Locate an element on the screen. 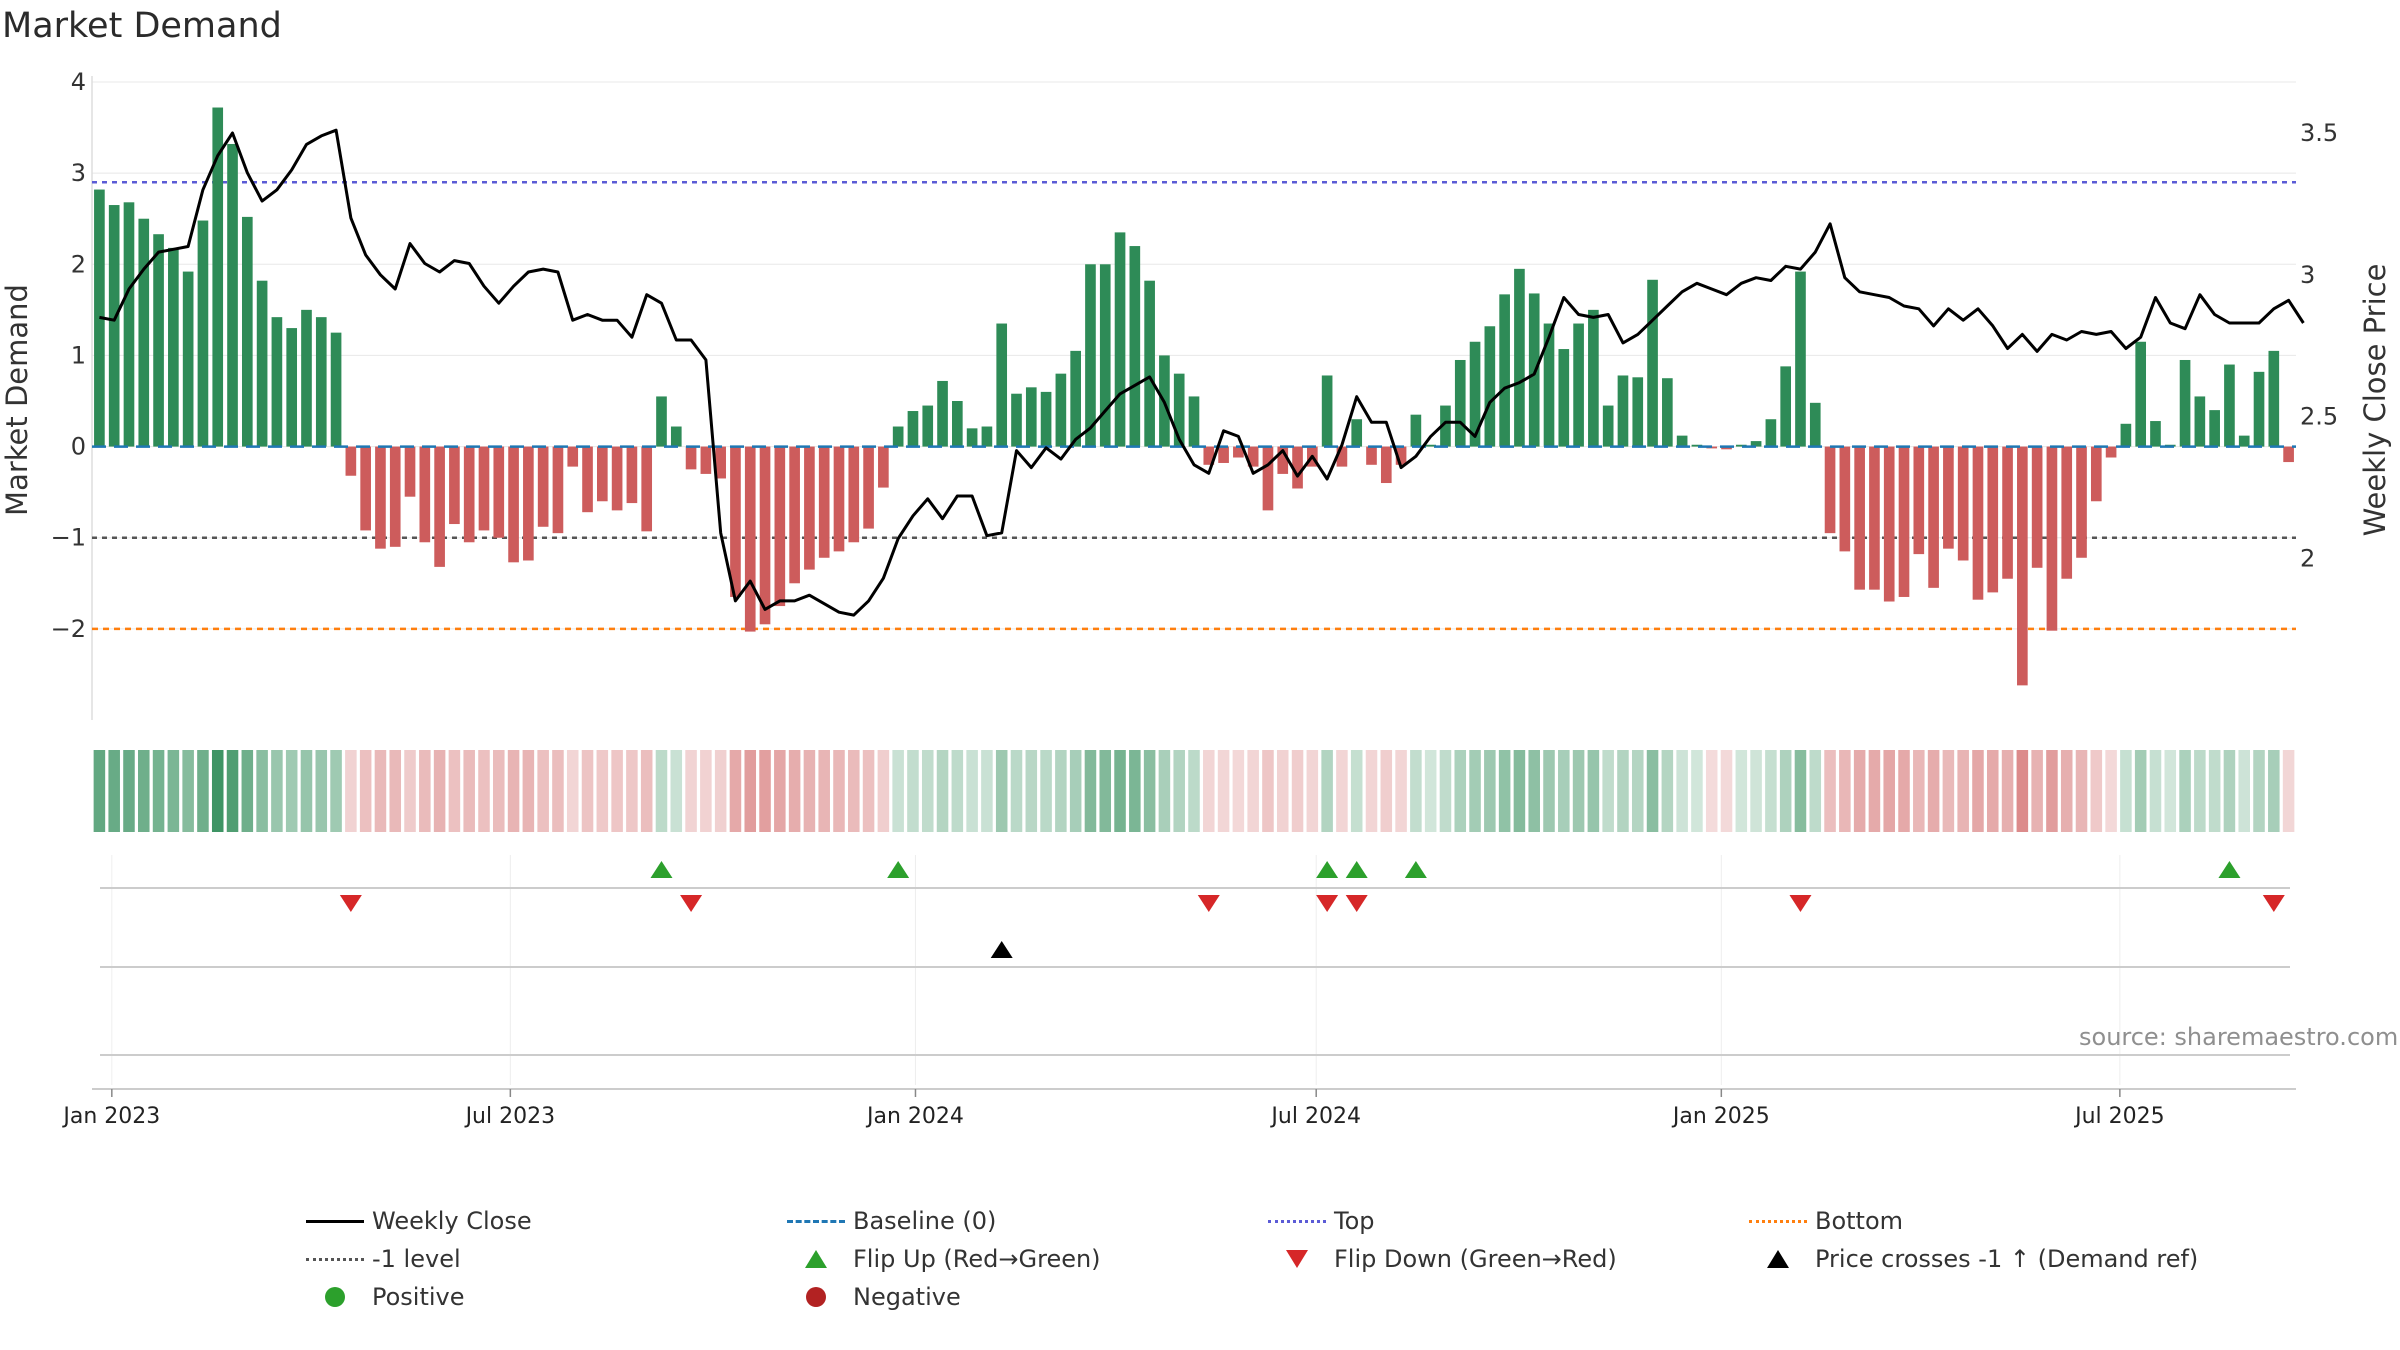  legend-item-baseline: Baseline (0) is located at coordinates (888, 1221).